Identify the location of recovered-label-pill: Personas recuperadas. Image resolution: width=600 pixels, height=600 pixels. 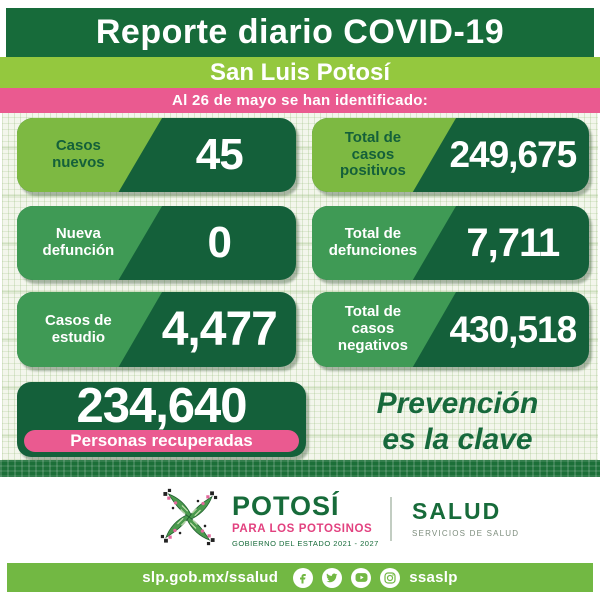
(161, 441).